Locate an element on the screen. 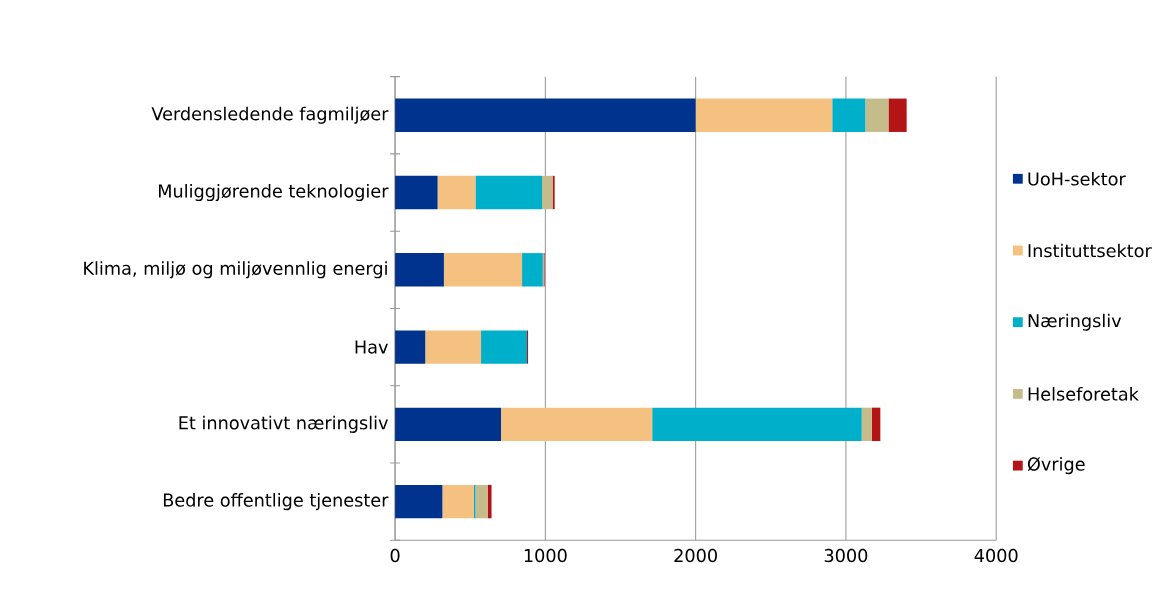 The image size is (1174, 608). x-tick-label: 3000 is located at coordinates (846, 555).